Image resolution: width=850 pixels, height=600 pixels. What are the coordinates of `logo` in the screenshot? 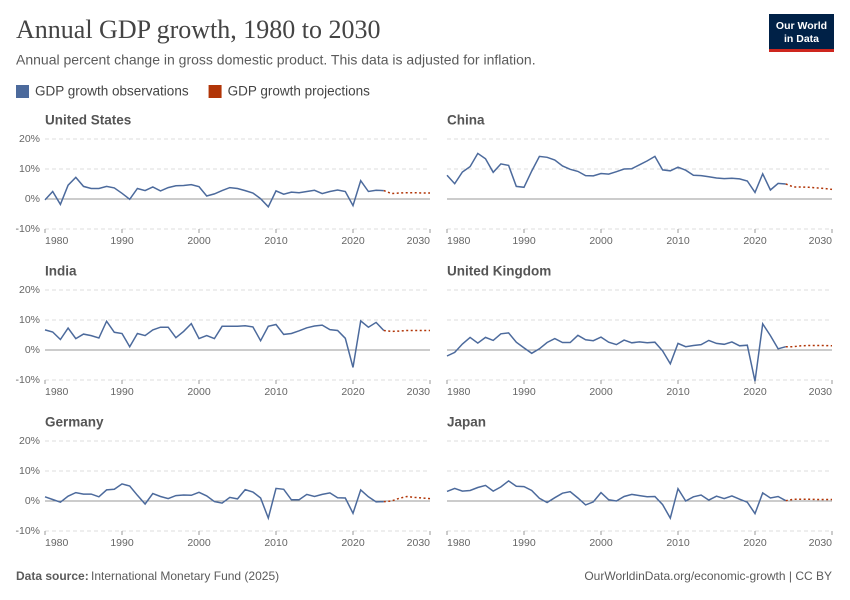 It's located at (801, 33).